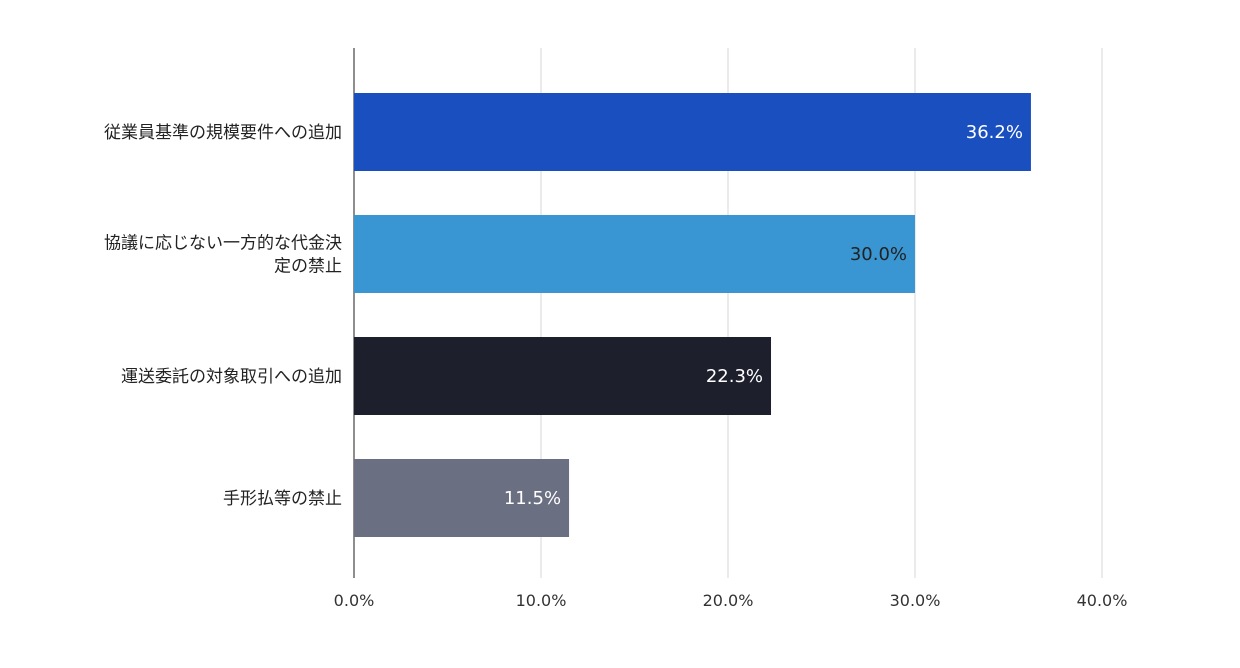 Image resolution: width=1240 pixels, height=668 pixels. What do you see at coordinates (541, 600) in the screenshot?
I see `x-tick-label: 10.0%` at bounding box center [541, 600].